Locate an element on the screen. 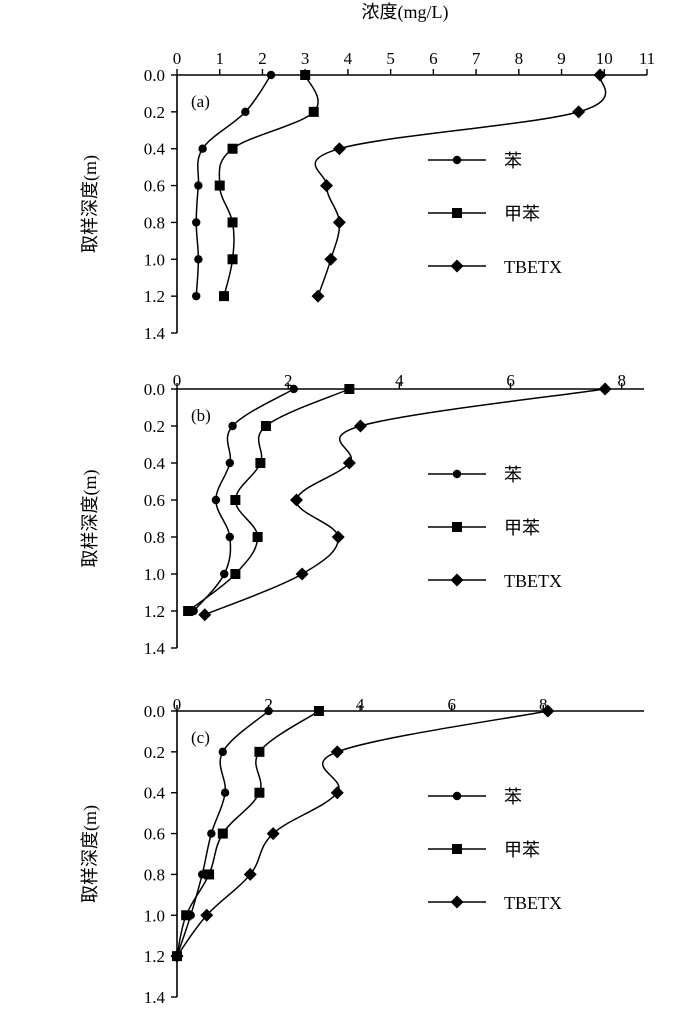 This screenshot has height=1027, width=700. panel-label: (a) is located at coordinates (200, 101).